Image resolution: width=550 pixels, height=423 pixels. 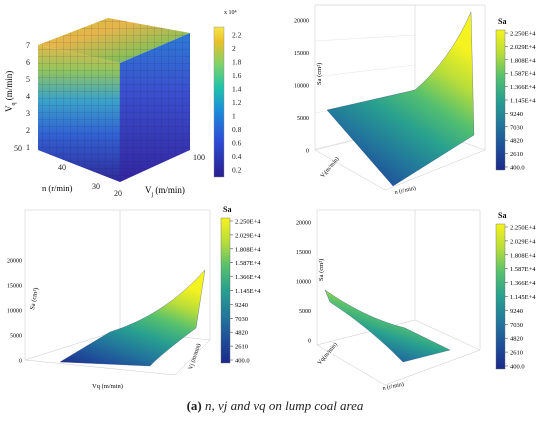 I want to click on colorbar-tick: 2.2, so click(x=237, y=35).